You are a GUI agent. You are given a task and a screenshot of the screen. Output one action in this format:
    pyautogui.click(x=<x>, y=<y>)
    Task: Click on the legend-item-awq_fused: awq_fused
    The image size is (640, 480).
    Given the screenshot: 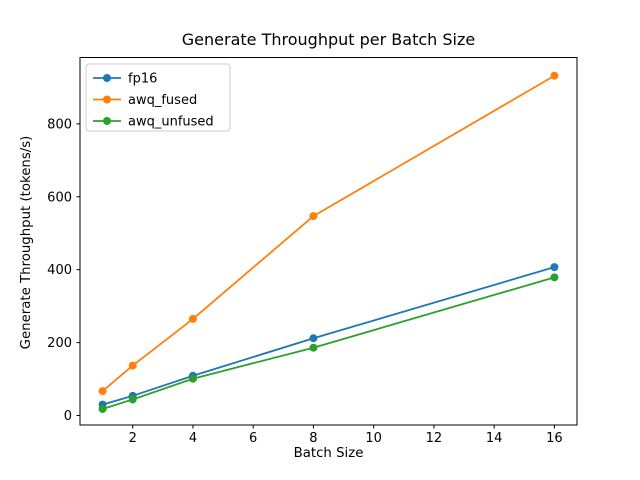 What is the action you would take?
    pyautogui.click(x=145, y=100)
    